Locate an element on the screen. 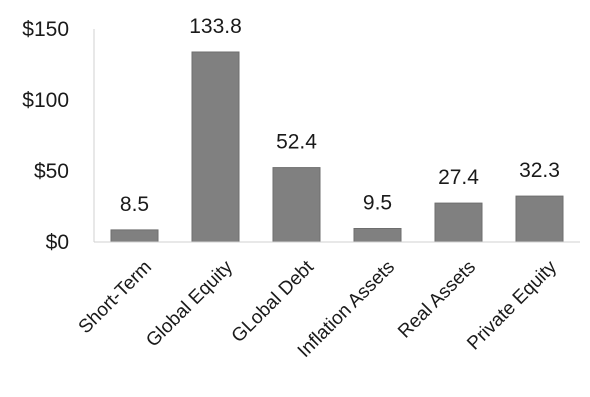 This screenshot has height=397, width=590. y-axis: $0 $50 $100 $150 is located at coordinates (58, 136).